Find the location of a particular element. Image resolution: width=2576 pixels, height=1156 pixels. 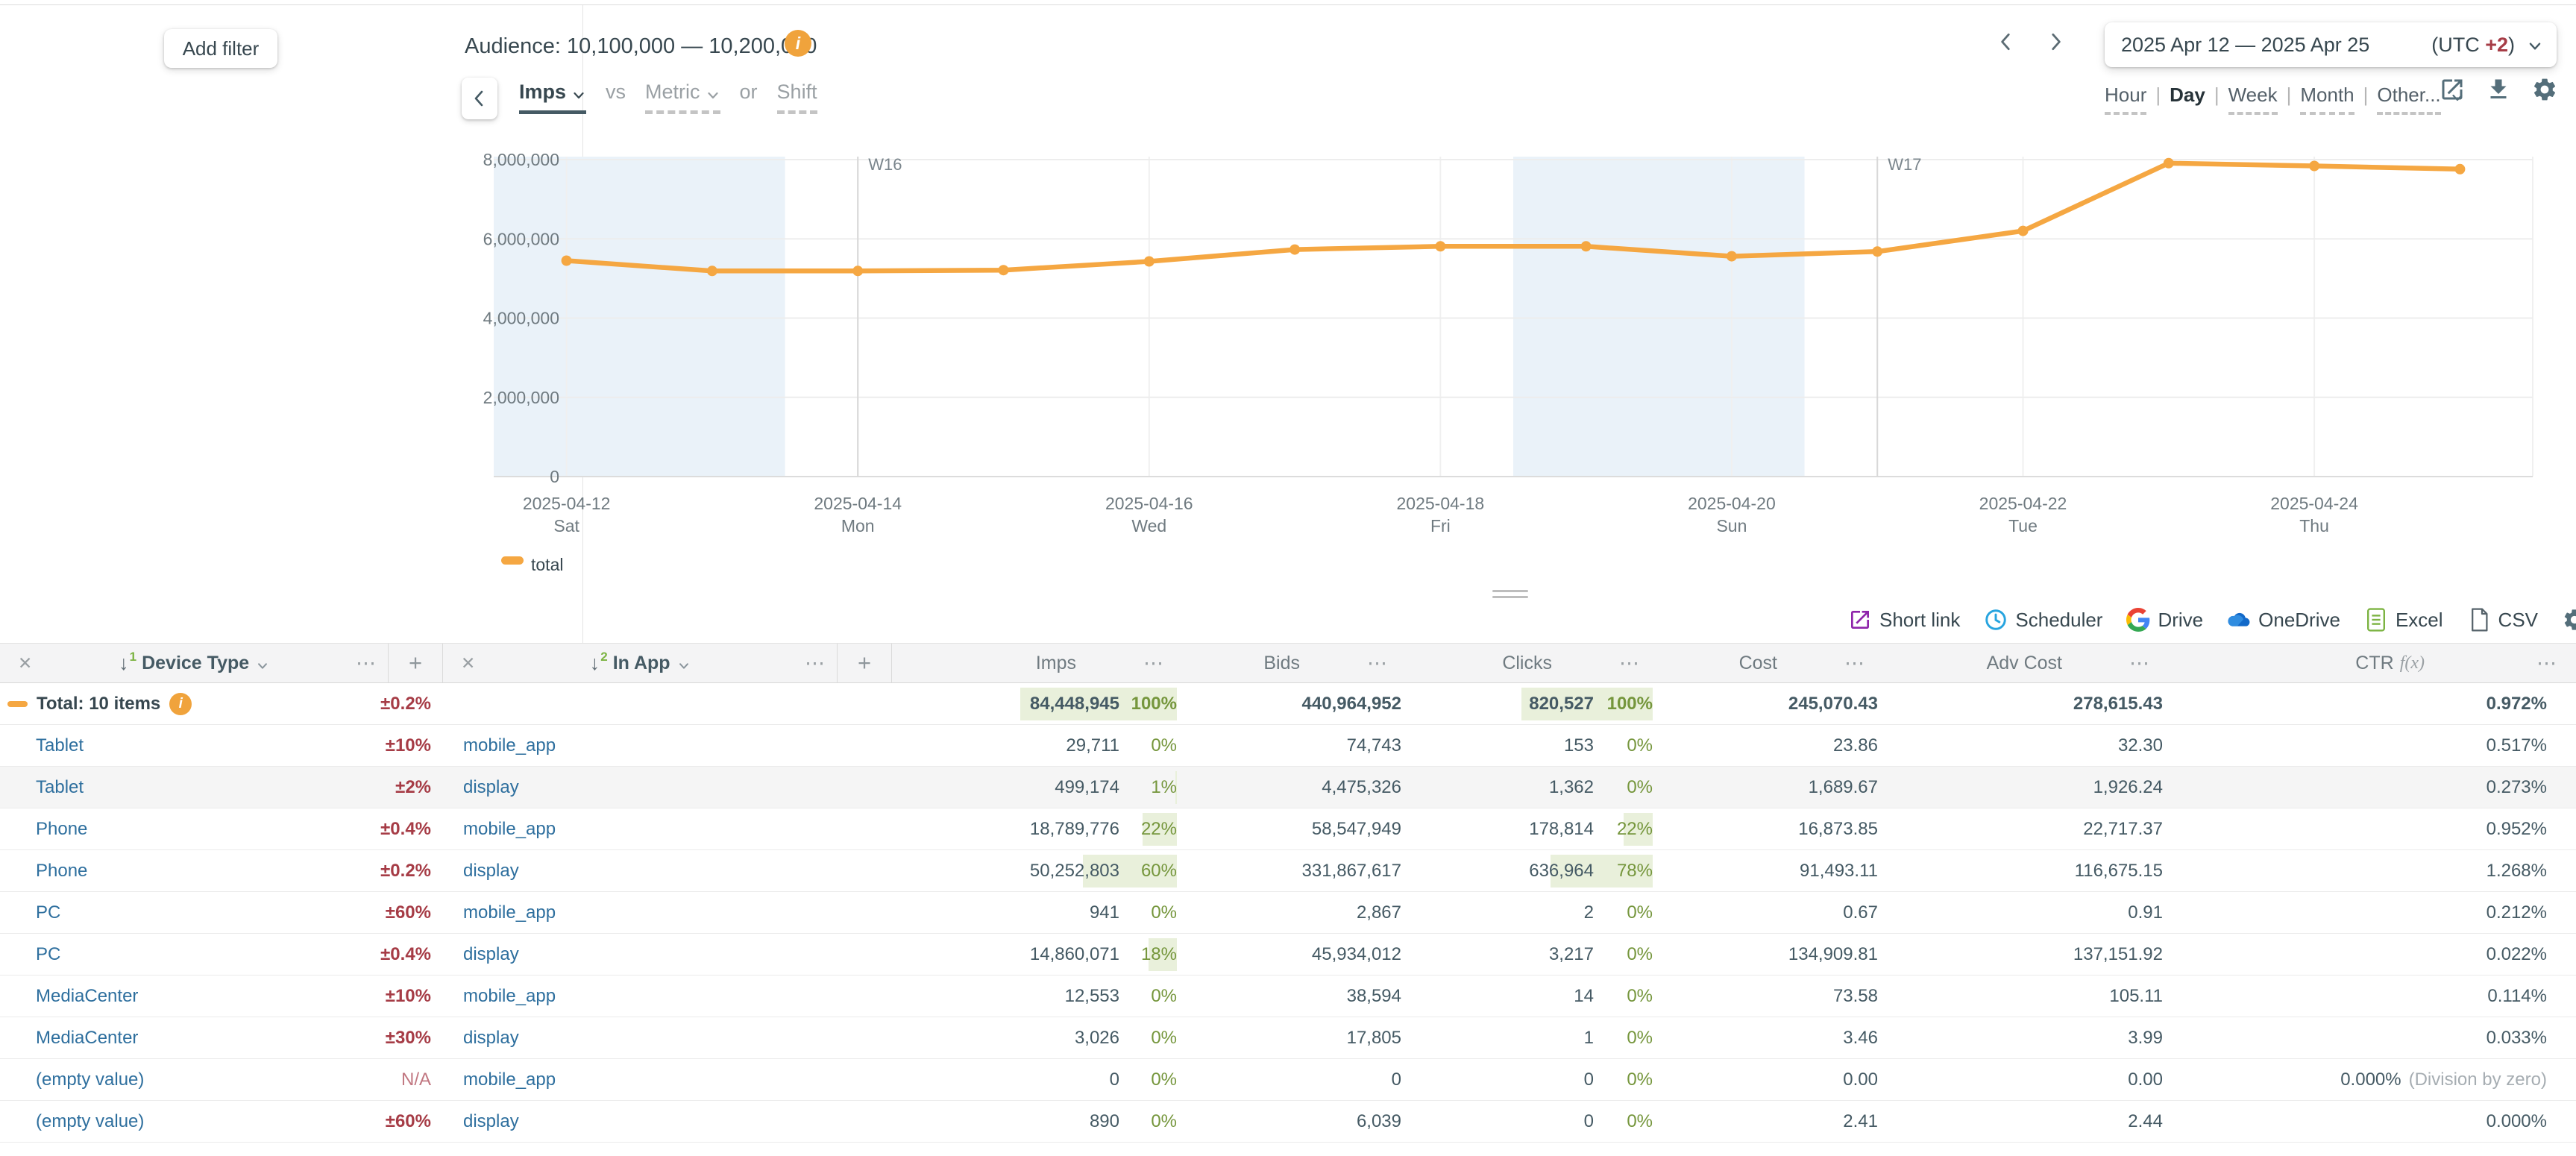

sort-arrow-icon: ↓ is located at coordinates (124, 662).